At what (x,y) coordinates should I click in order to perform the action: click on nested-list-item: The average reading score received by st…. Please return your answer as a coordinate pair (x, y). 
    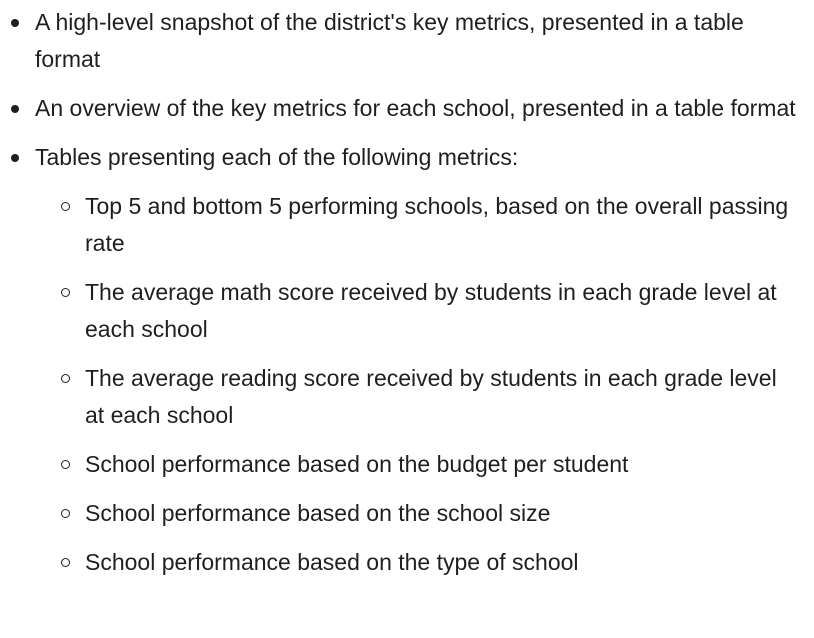
    Looking at the image, I should click on (420, 397).